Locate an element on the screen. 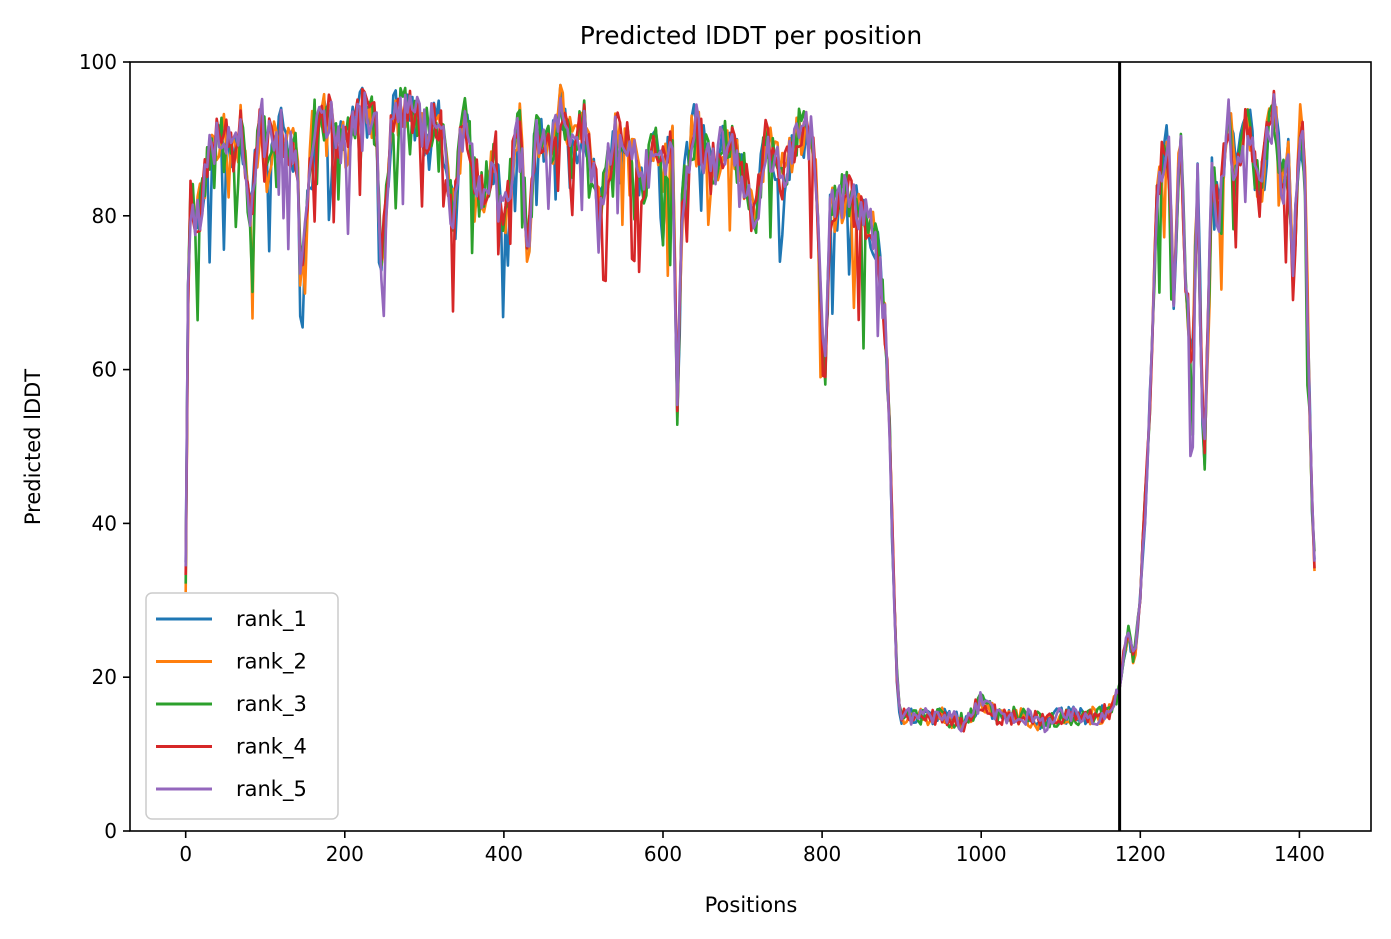 The image size is (1391, 939). y-tick-label: 0 is located at coordinates (110, 831).